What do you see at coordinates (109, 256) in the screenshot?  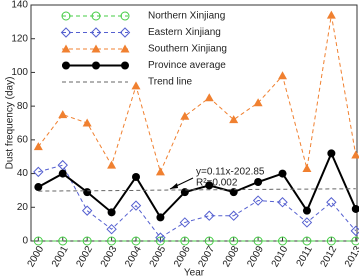 I see `x-tick-label: 2003` at bounding box center [109, 256].